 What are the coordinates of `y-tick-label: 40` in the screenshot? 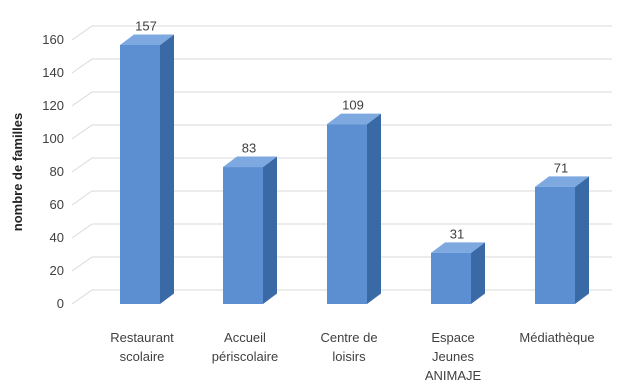 It's located at (57, 237).